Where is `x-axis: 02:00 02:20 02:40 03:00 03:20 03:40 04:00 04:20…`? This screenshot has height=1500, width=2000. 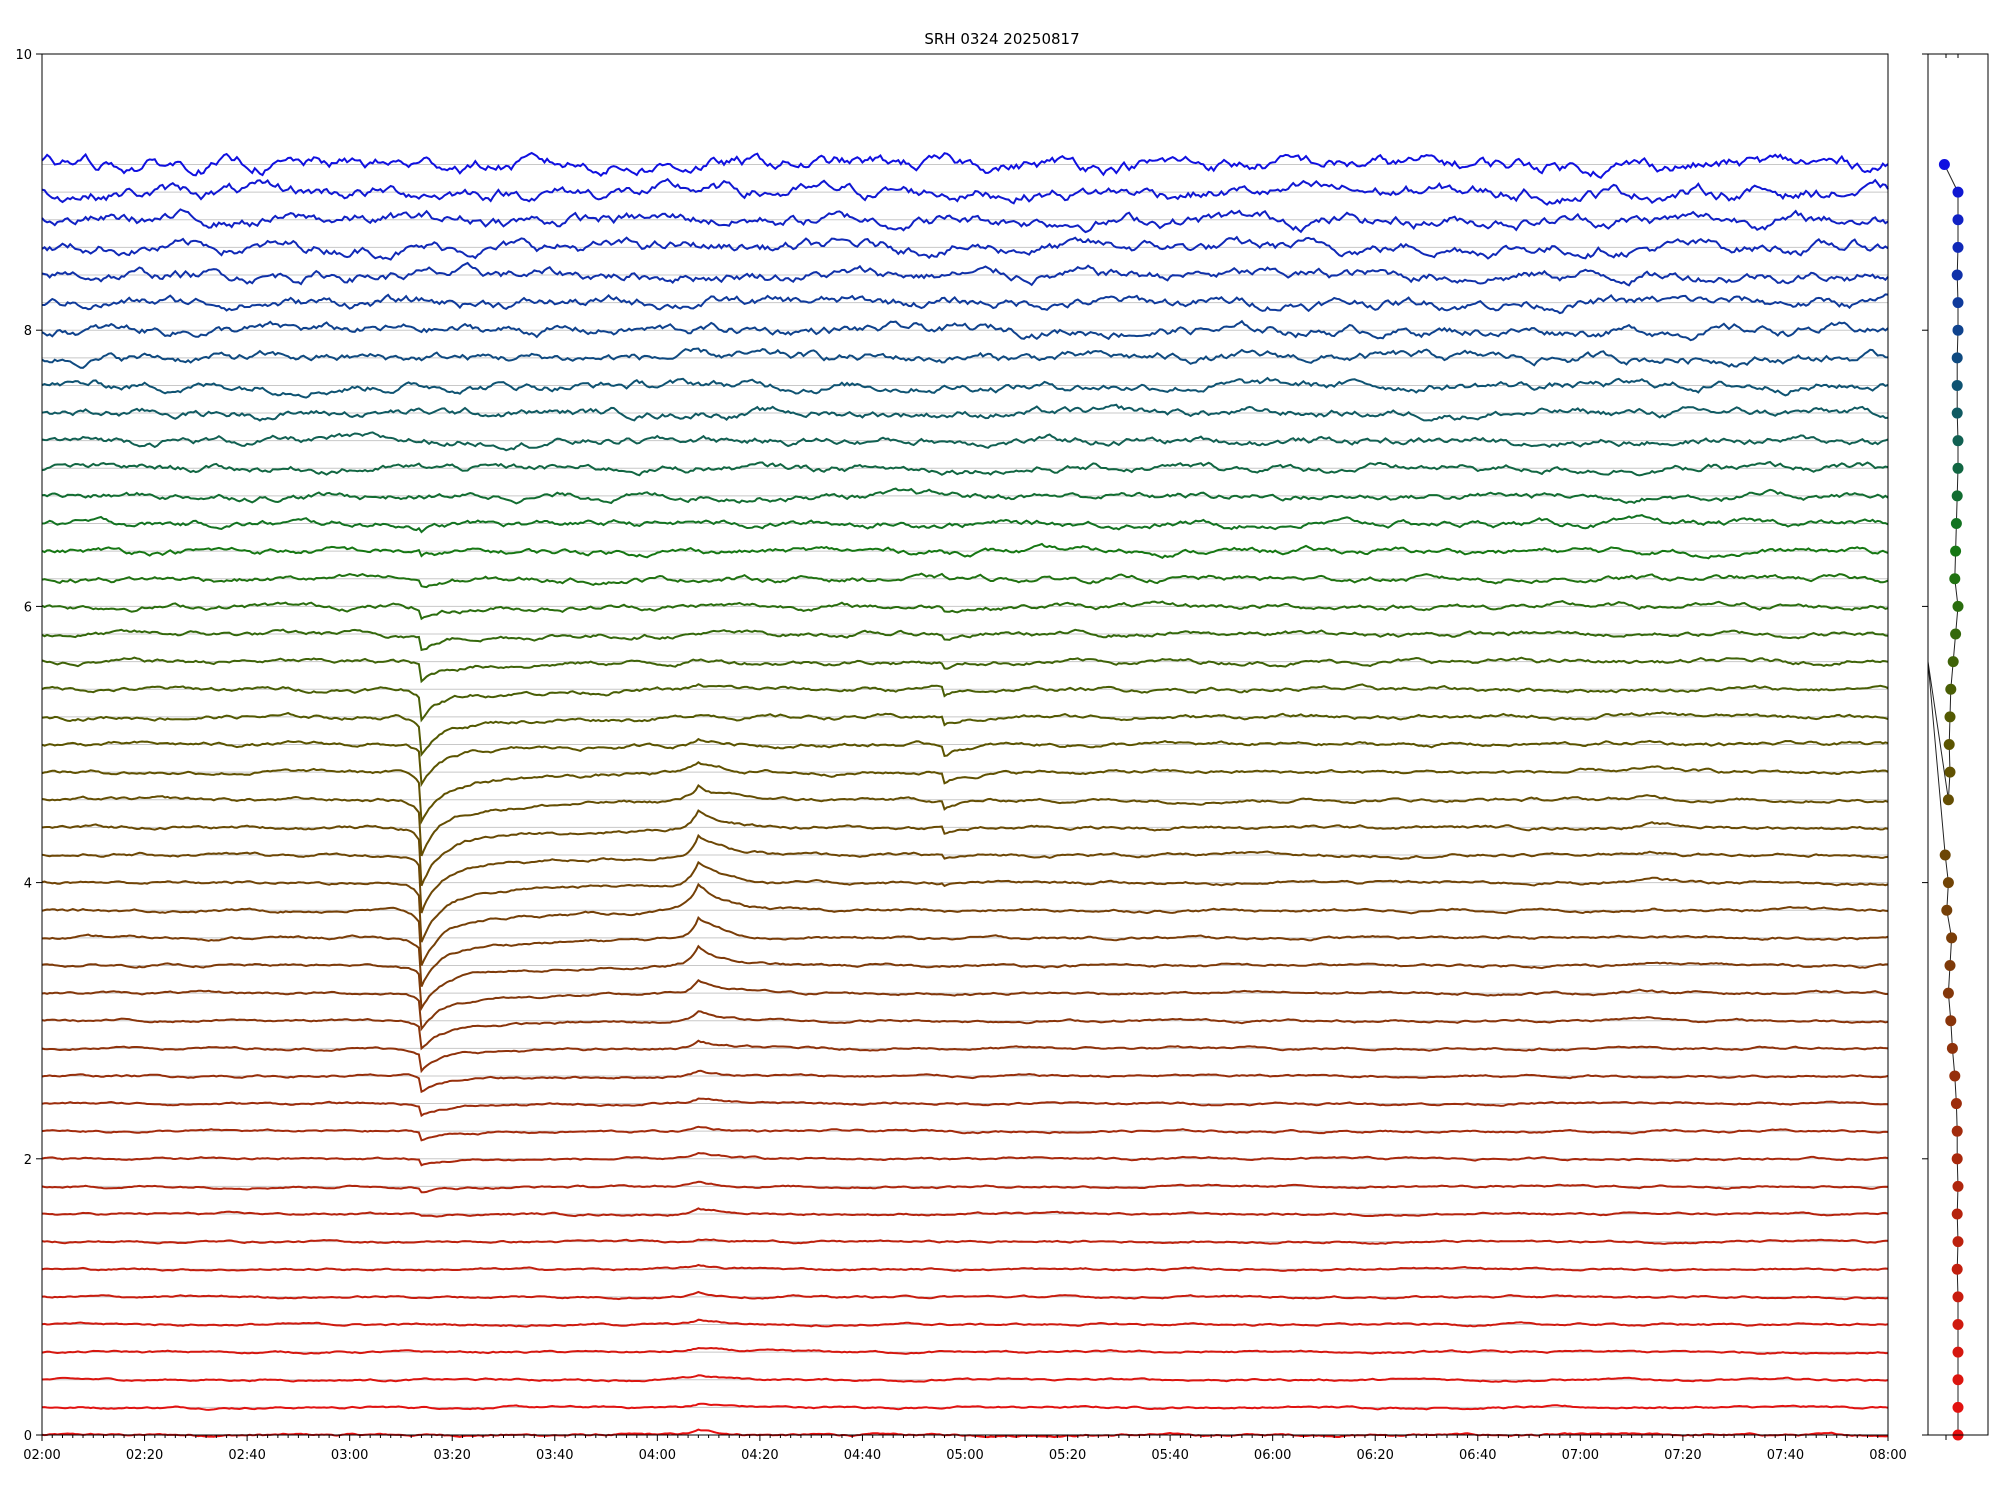 x-axis: 02:00 02:20 02:40 03:00 03:20 03:40 04:00 04:20… is located at coordinates (965, 1449).